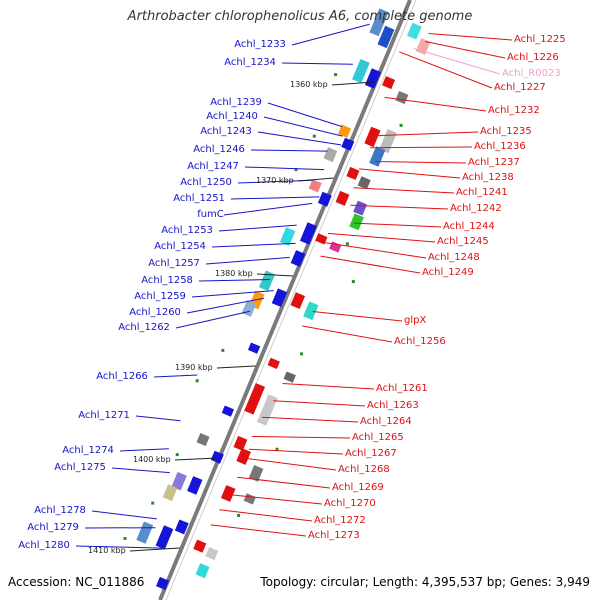 The width and height of the screenshot is (600, 600). What do you see at coordinates (531, 73) in the screenshot?
I see `gene-label-achl-r0023: Achl_R0023` at bounding box center [531, 73].